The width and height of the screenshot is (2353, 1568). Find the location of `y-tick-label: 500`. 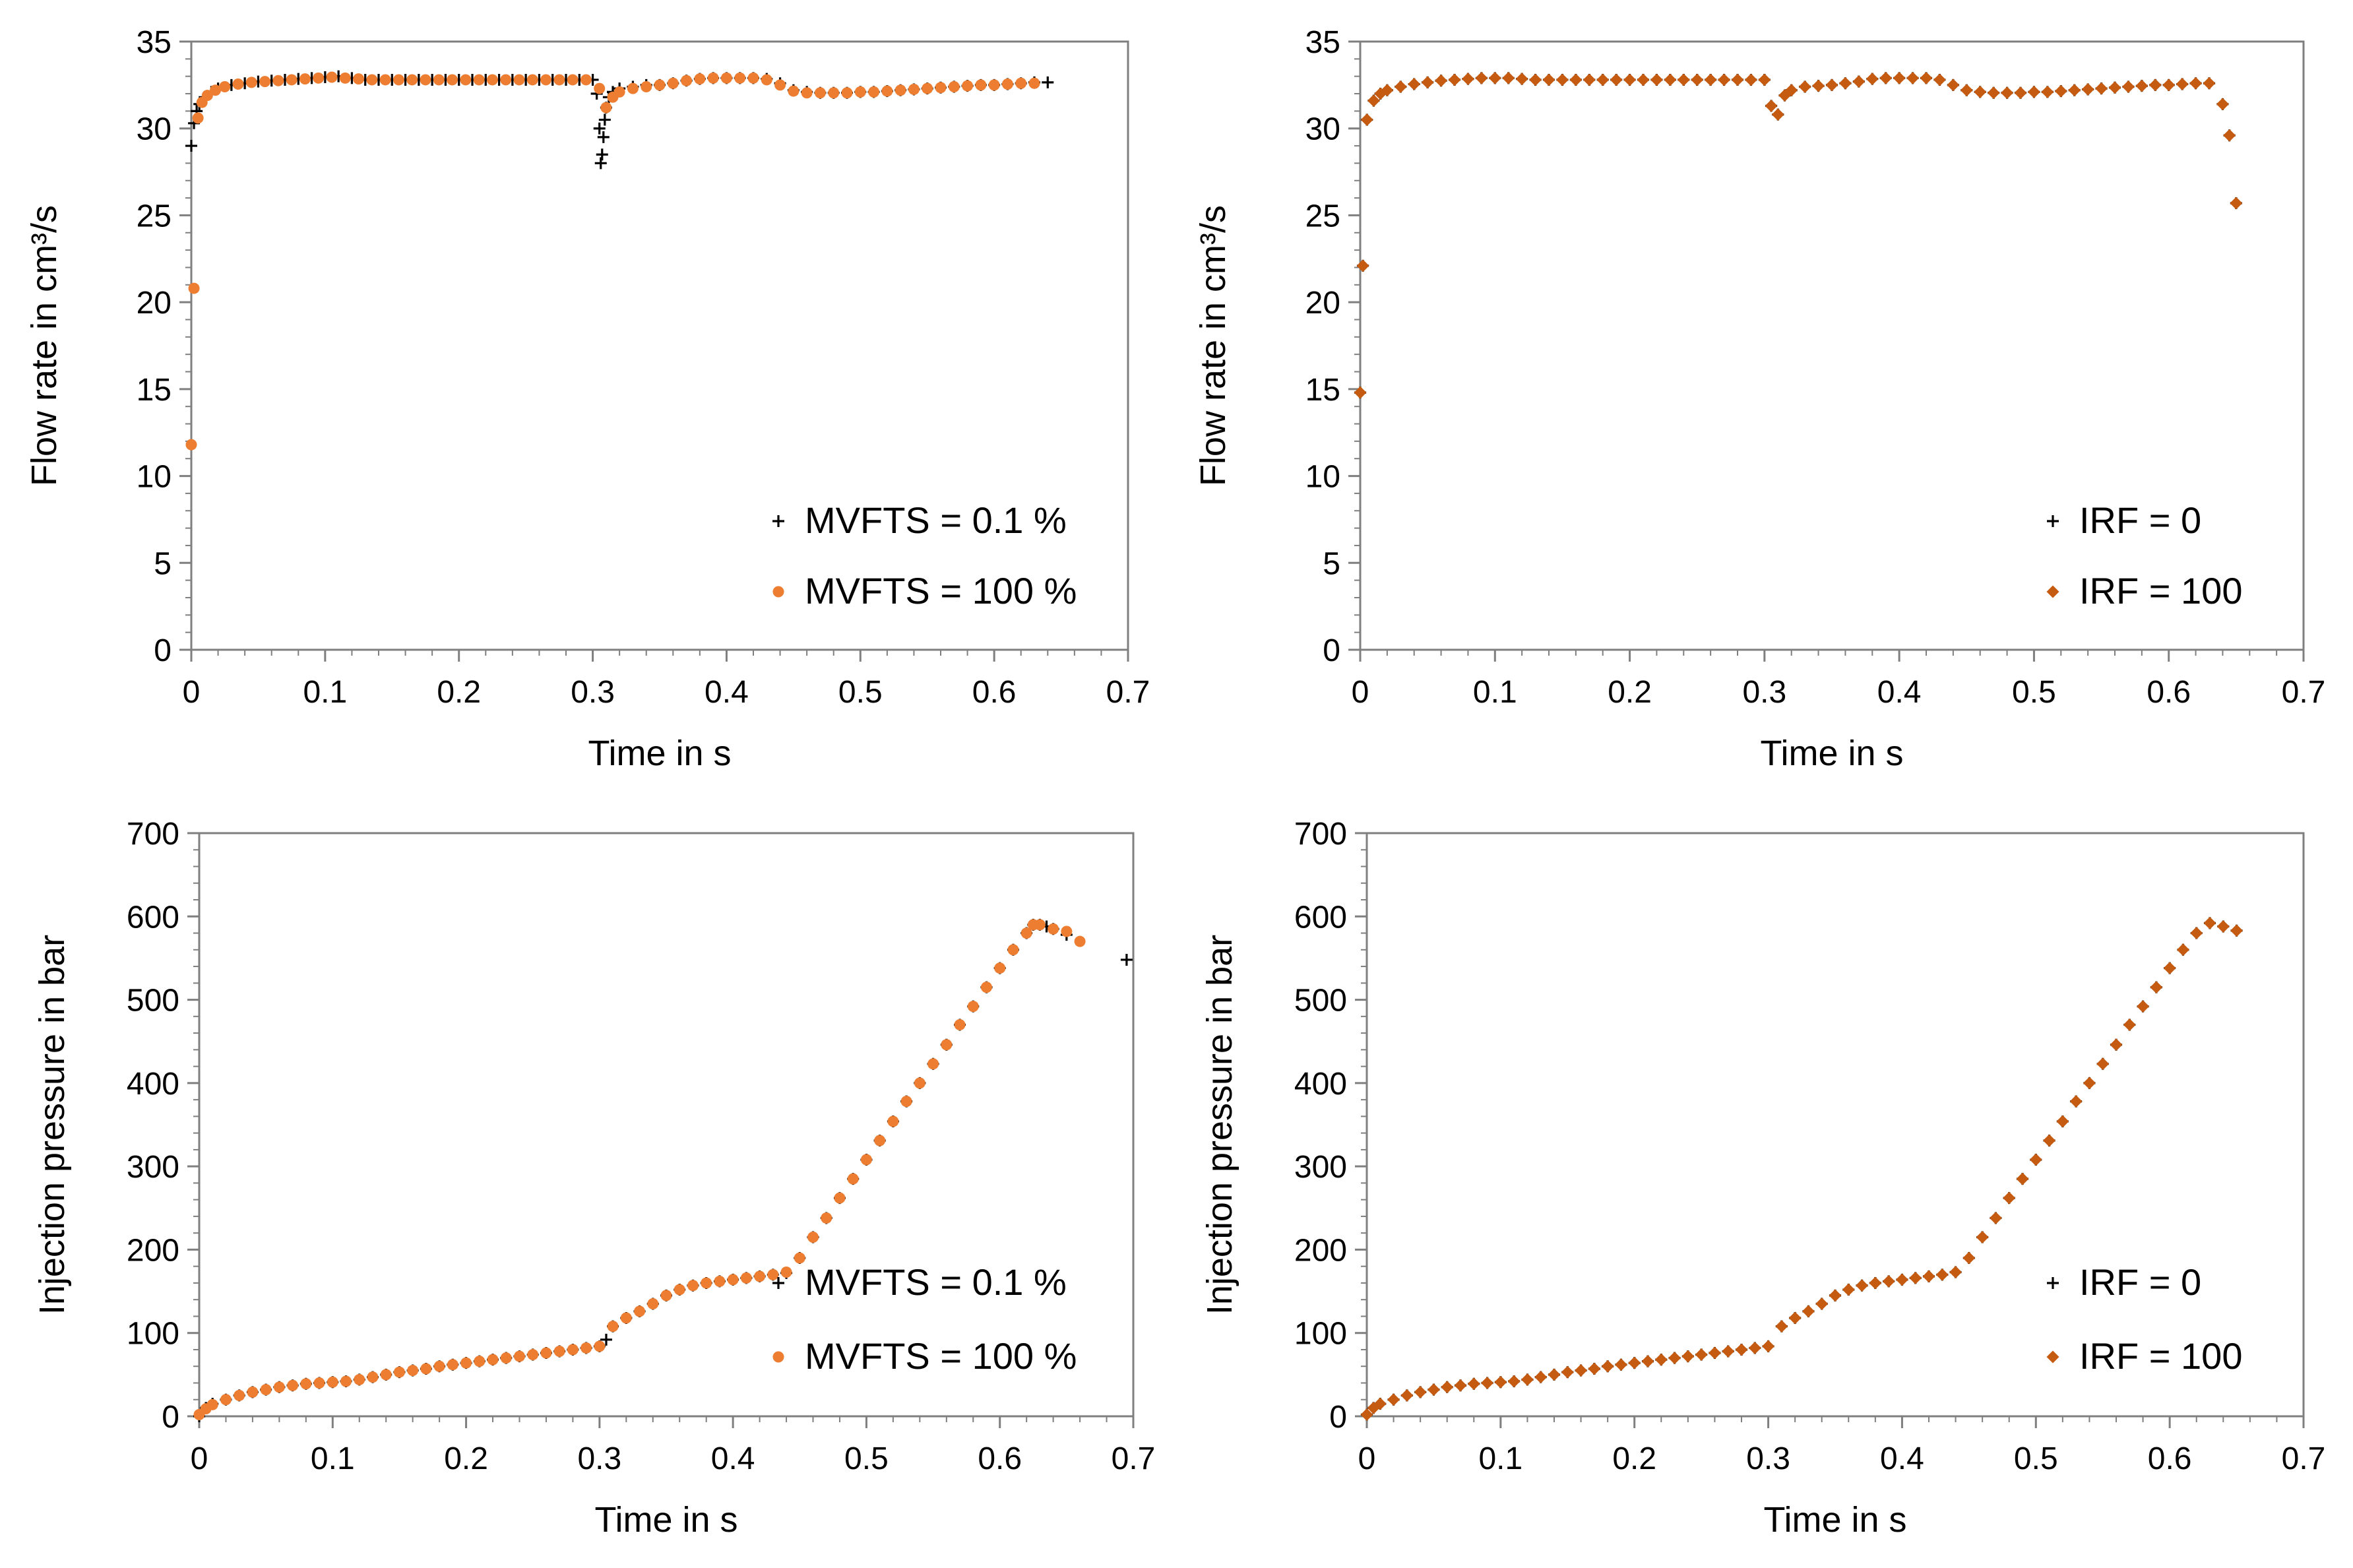

y-tick-label: 500 is located at coordinates (1321, 1001).